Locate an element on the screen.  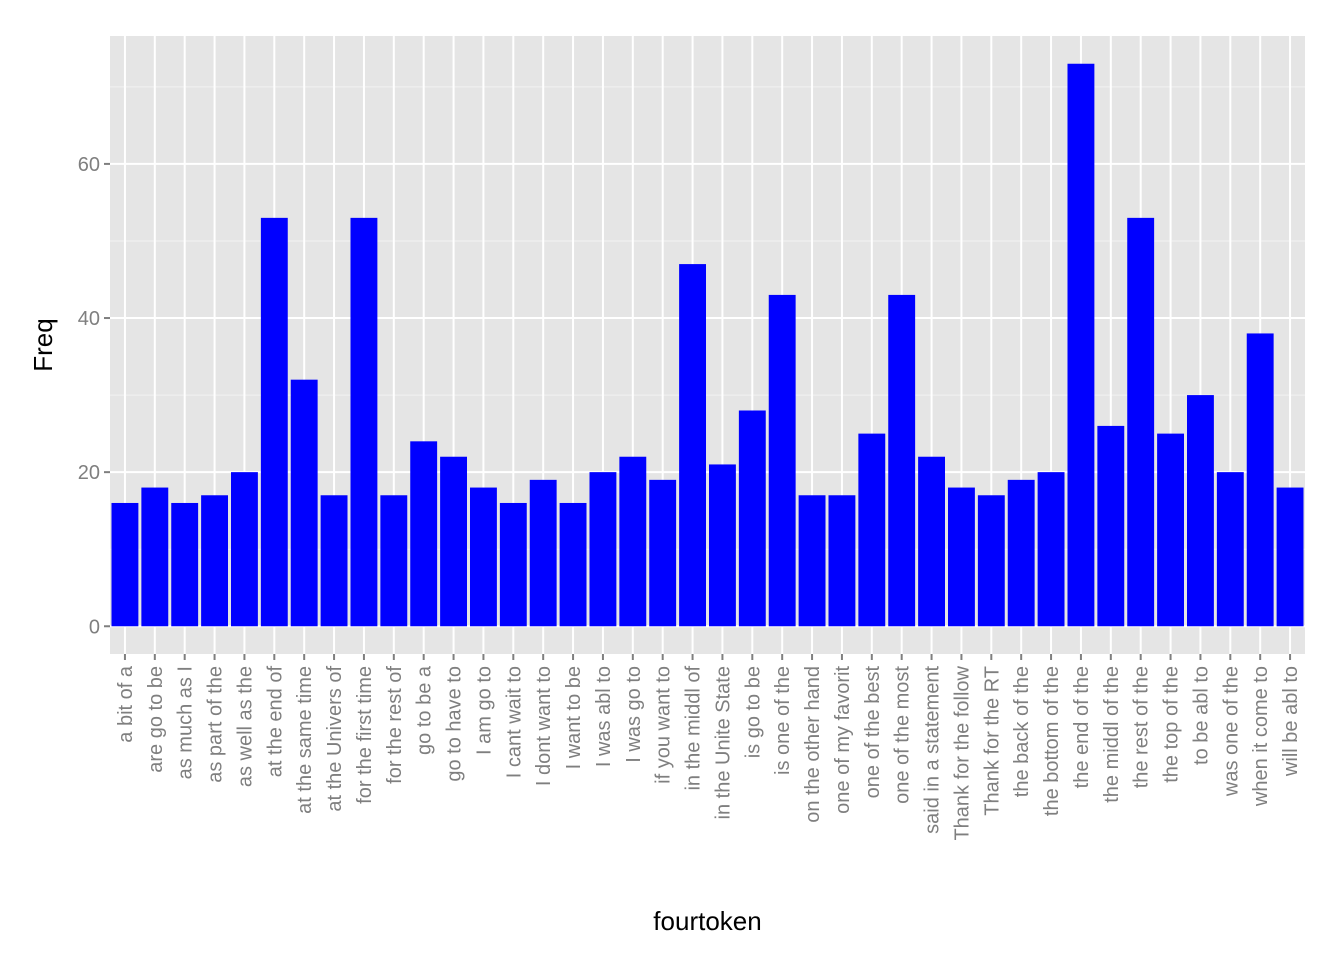
x-tick-label: on the other hand is located at coordinates (813, 744).